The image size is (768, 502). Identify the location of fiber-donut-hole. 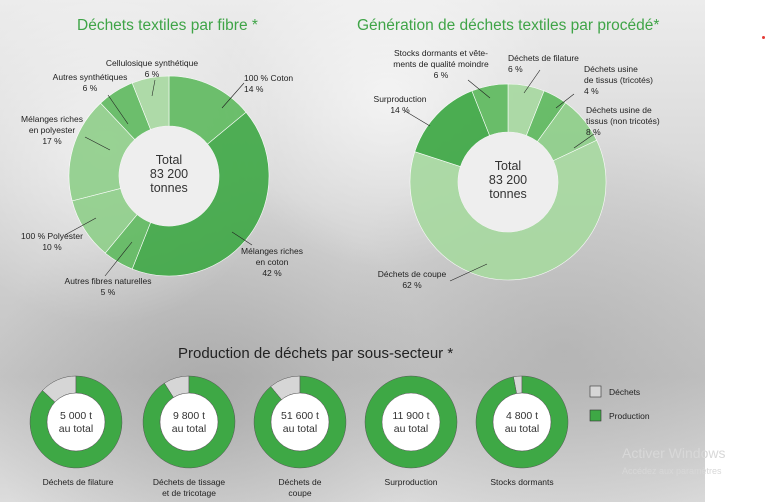
(169, 176).